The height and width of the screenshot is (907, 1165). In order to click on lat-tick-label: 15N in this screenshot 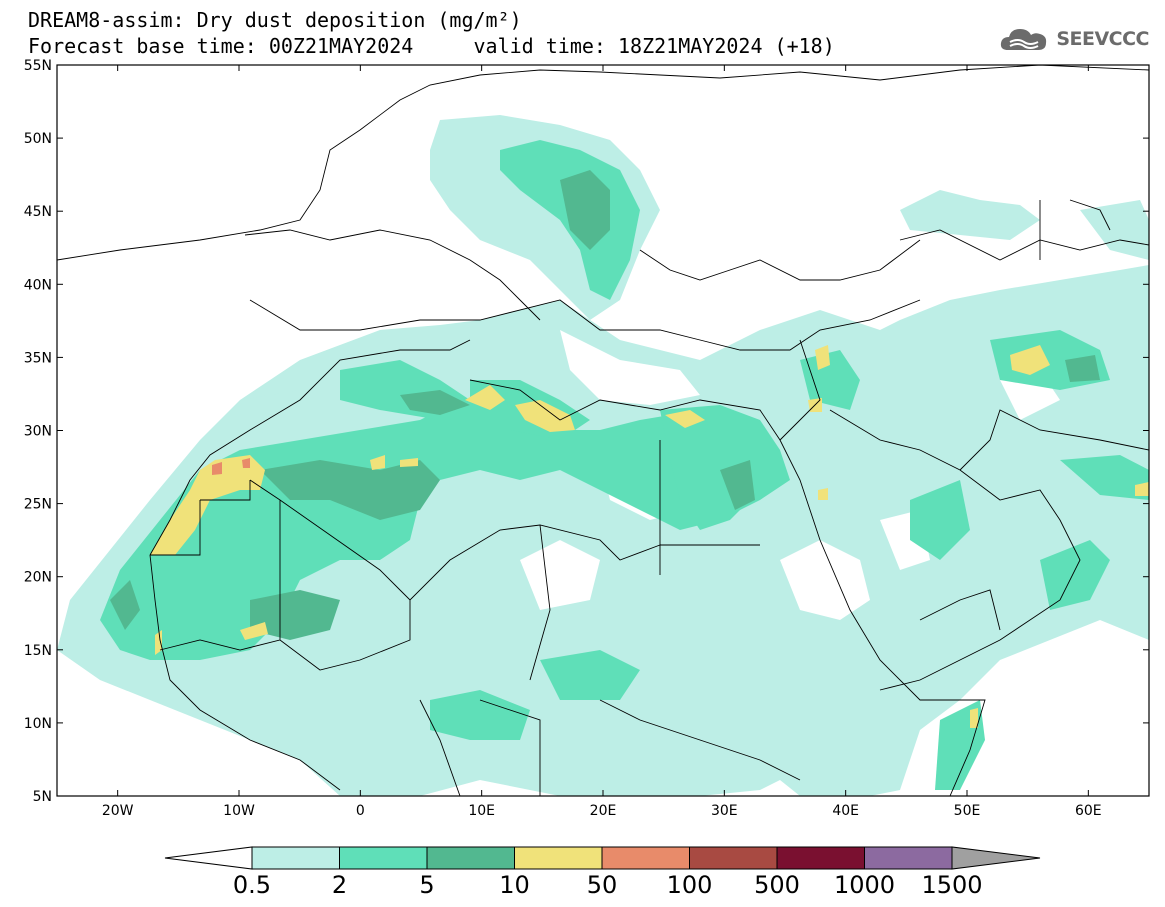, I will do `click(38, 651)`.